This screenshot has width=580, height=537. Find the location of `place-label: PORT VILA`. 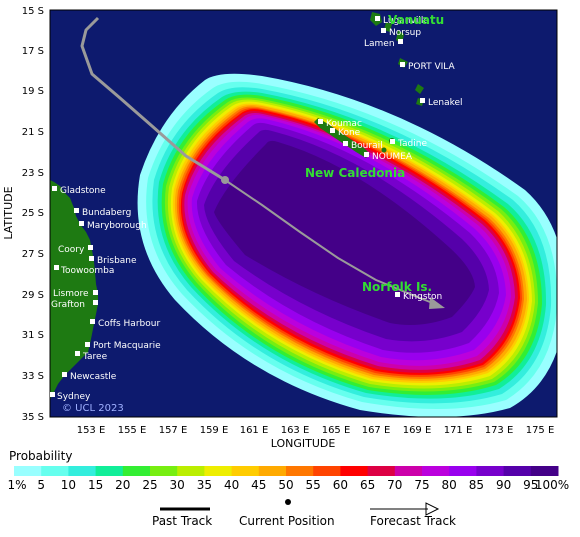

place-label: PORT VILA is located at coordinates (432, 67).